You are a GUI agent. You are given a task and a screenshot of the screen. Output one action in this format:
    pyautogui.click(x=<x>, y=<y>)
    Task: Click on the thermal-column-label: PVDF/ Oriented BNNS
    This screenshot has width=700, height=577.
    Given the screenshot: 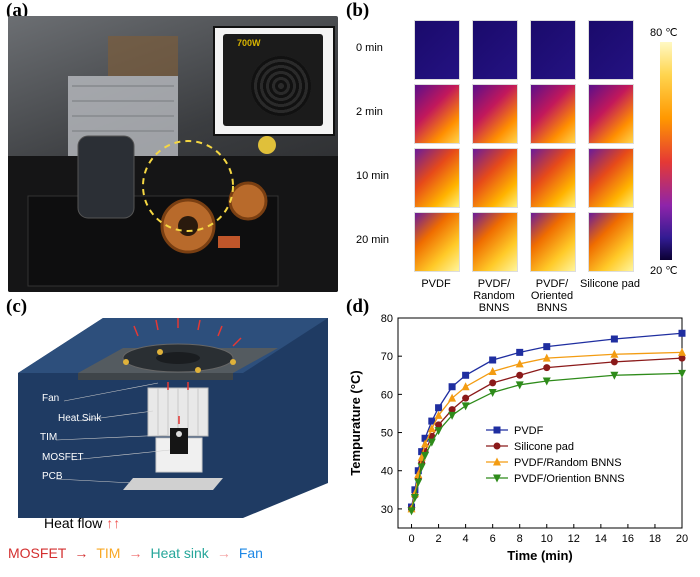 What is the action you would take?
    pyautogui.click(x=552, y=296)
    